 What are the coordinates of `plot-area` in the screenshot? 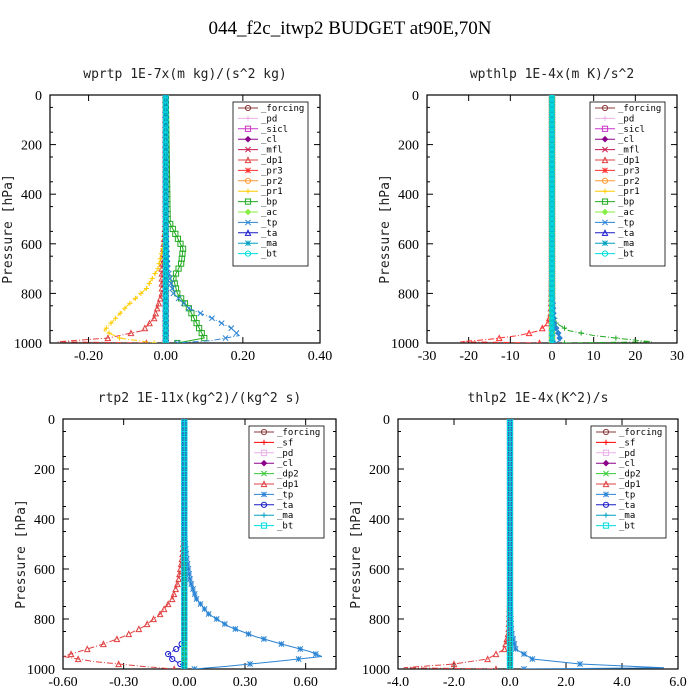 It's located at (556, 219).